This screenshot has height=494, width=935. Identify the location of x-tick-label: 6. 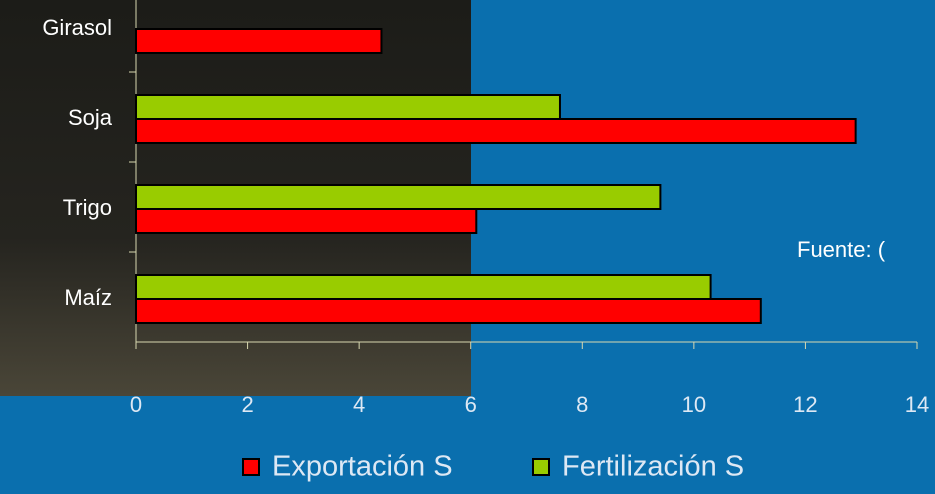
(471, 404).